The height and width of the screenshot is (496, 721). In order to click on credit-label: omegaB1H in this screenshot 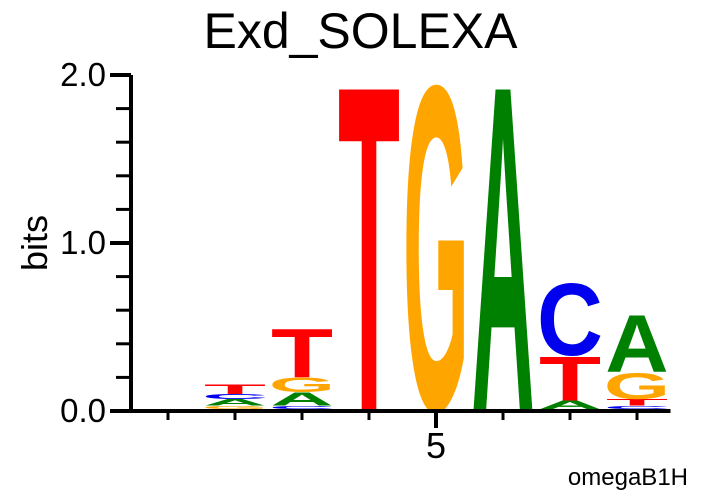, I will do `click(627, 477)`.